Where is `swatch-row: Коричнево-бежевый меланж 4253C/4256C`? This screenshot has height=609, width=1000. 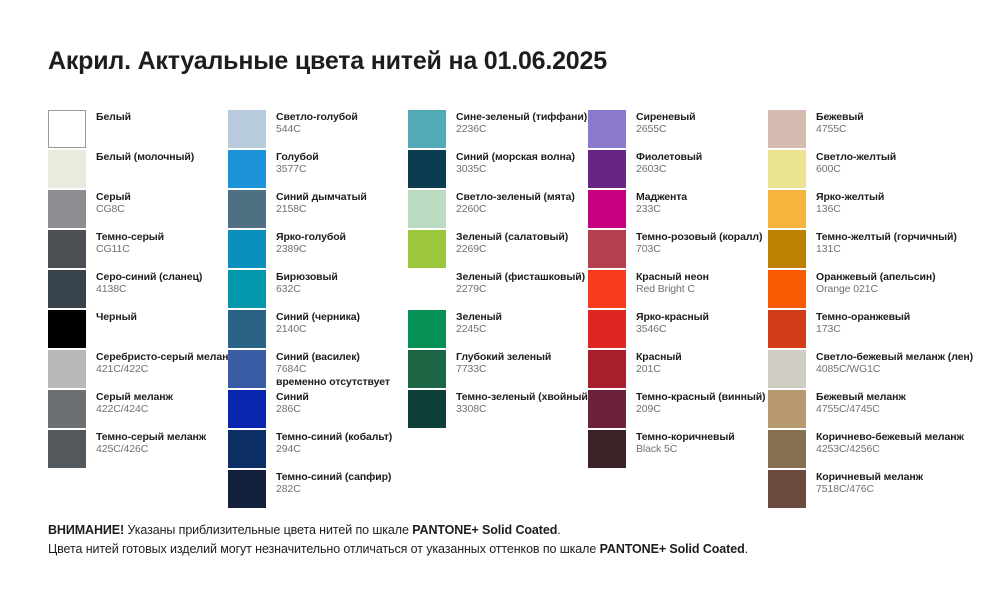 swatch-row: Коричнево-бежевый меланж 4253C/4256C is located at coordinates (880, 450).